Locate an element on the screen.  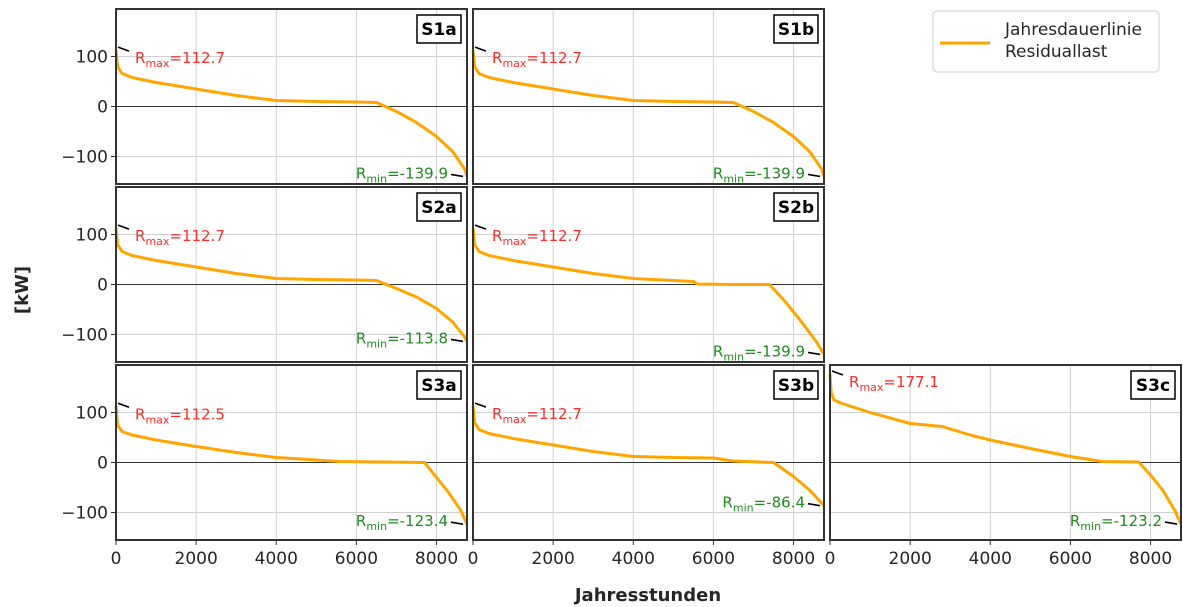
panel-label: S1b is located at coordinates (796, 30).